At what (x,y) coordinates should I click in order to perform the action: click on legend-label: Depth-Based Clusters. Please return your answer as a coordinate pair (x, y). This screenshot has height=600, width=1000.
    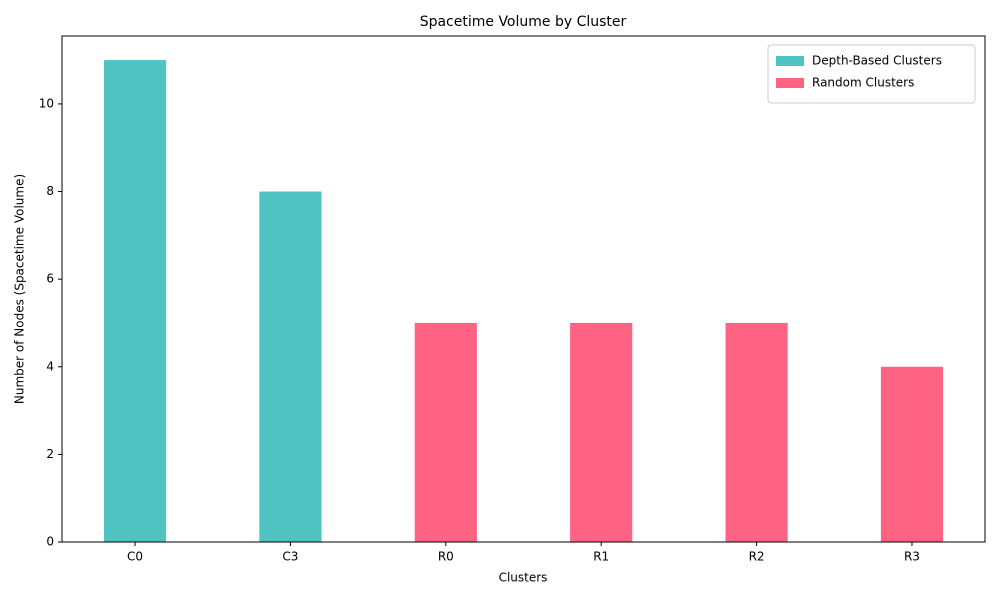
    Looking at the image, I should click on (877, 61).